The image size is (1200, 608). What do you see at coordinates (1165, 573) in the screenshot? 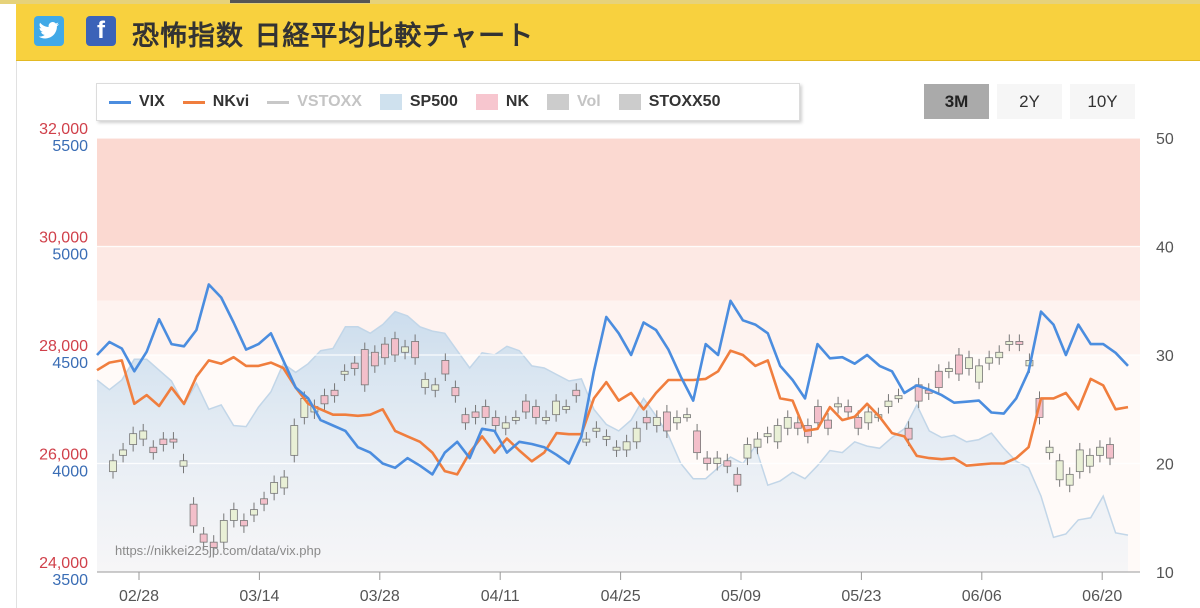
I see `vix-axis-tick: 10` at bounding box center [1165, 573].